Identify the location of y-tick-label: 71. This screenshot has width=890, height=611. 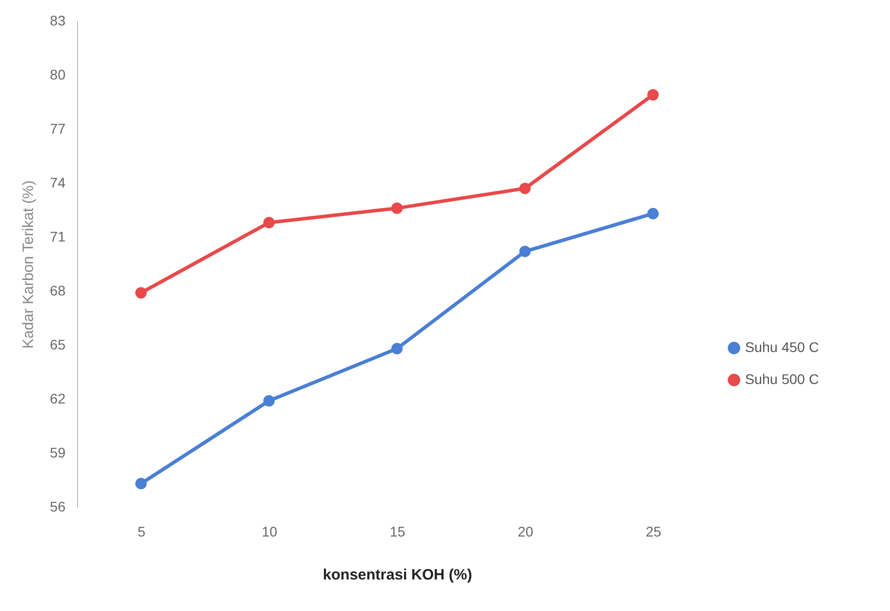
(58, 236).